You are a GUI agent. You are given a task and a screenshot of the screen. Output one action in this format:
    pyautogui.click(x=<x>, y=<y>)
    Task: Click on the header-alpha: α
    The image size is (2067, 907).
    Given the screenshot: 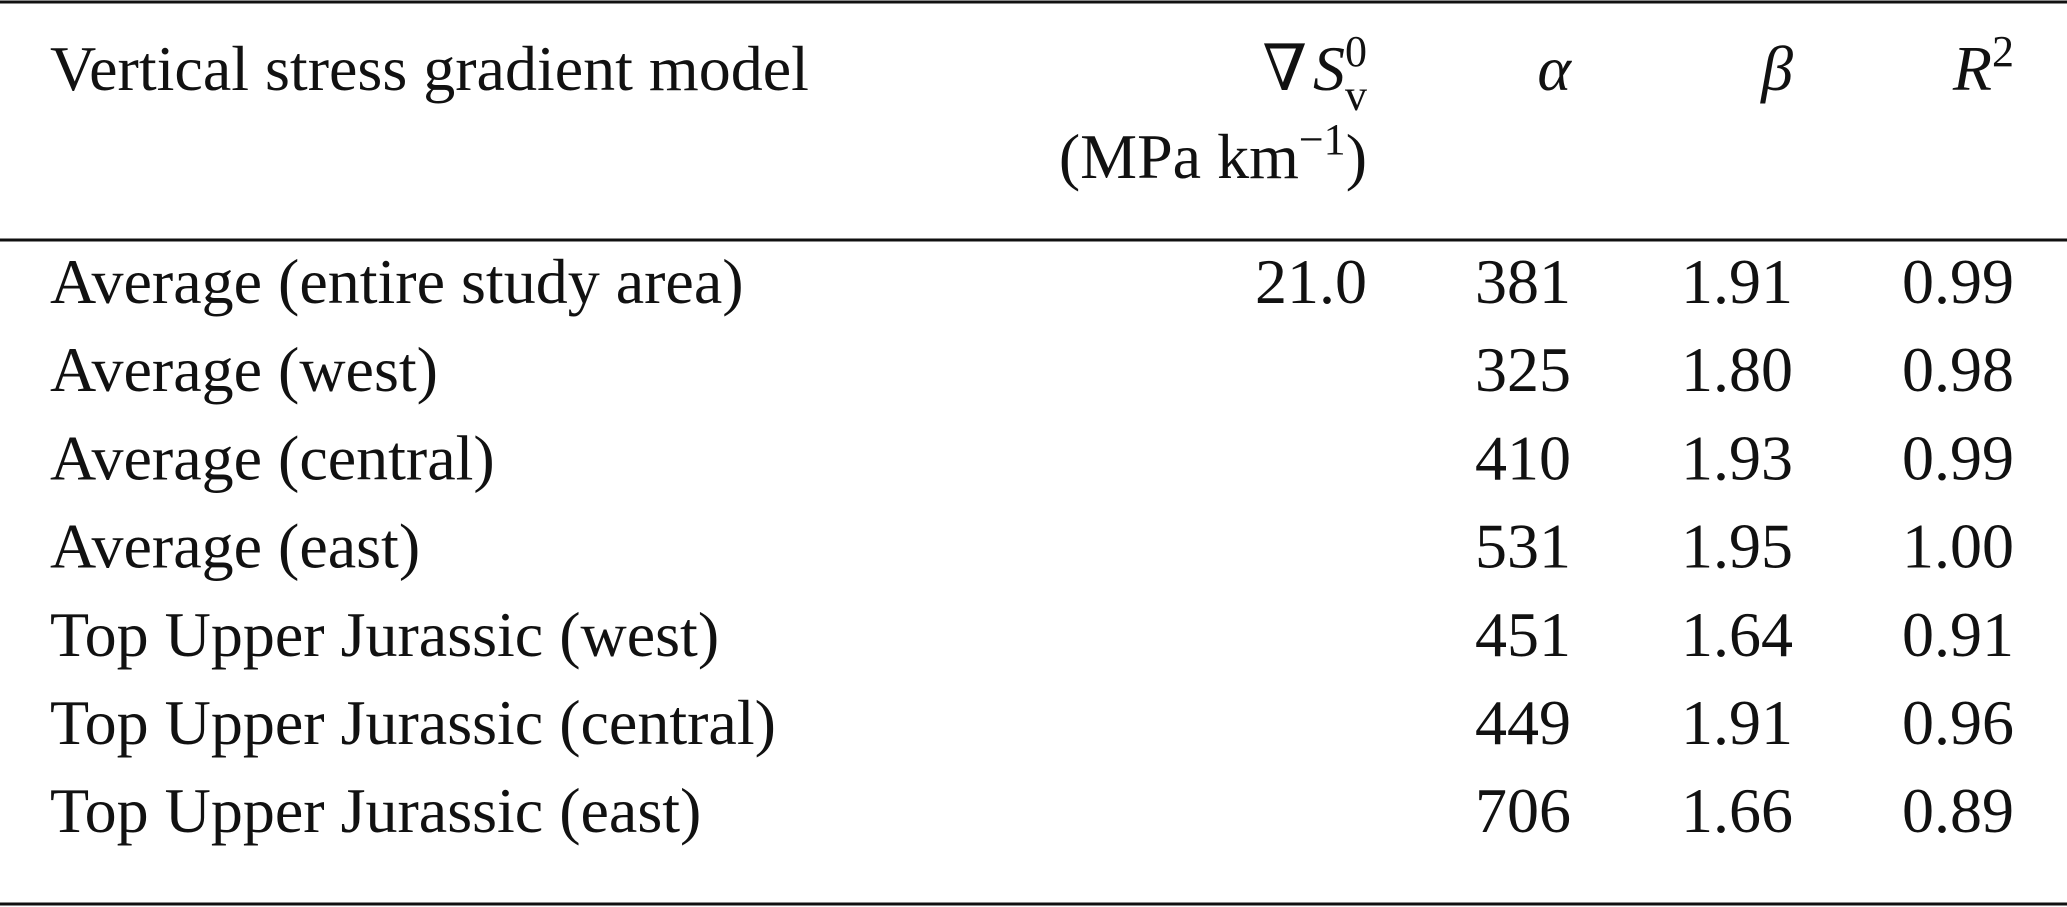 What is the action you would take?
    pyautogui.click(x=1554, y=68)
    